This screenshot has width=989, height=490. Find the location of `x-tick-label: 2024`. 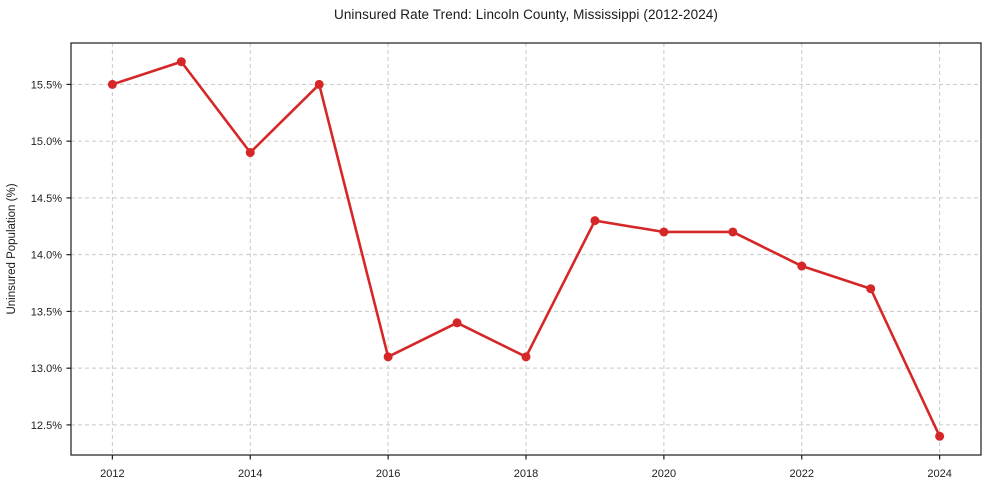

x-tick-label: 2024 is located at coordinates (939, 474).